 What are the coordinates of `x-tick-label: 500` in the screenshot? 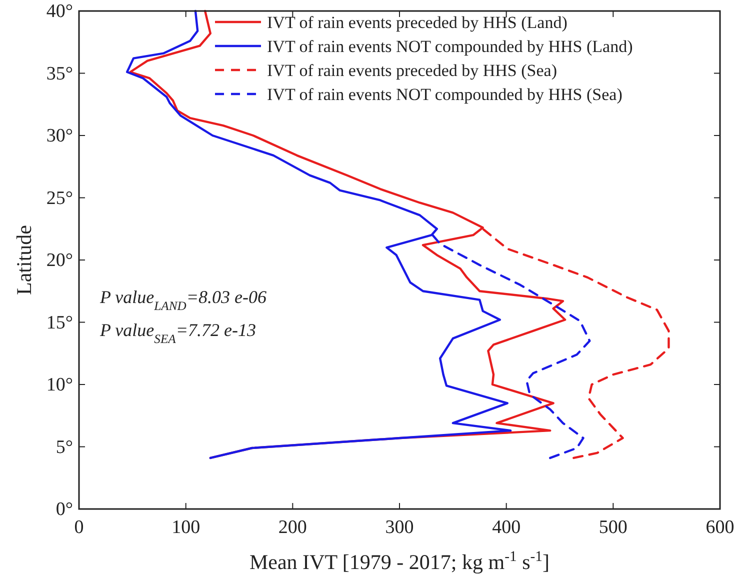 It's located at (613, 527).